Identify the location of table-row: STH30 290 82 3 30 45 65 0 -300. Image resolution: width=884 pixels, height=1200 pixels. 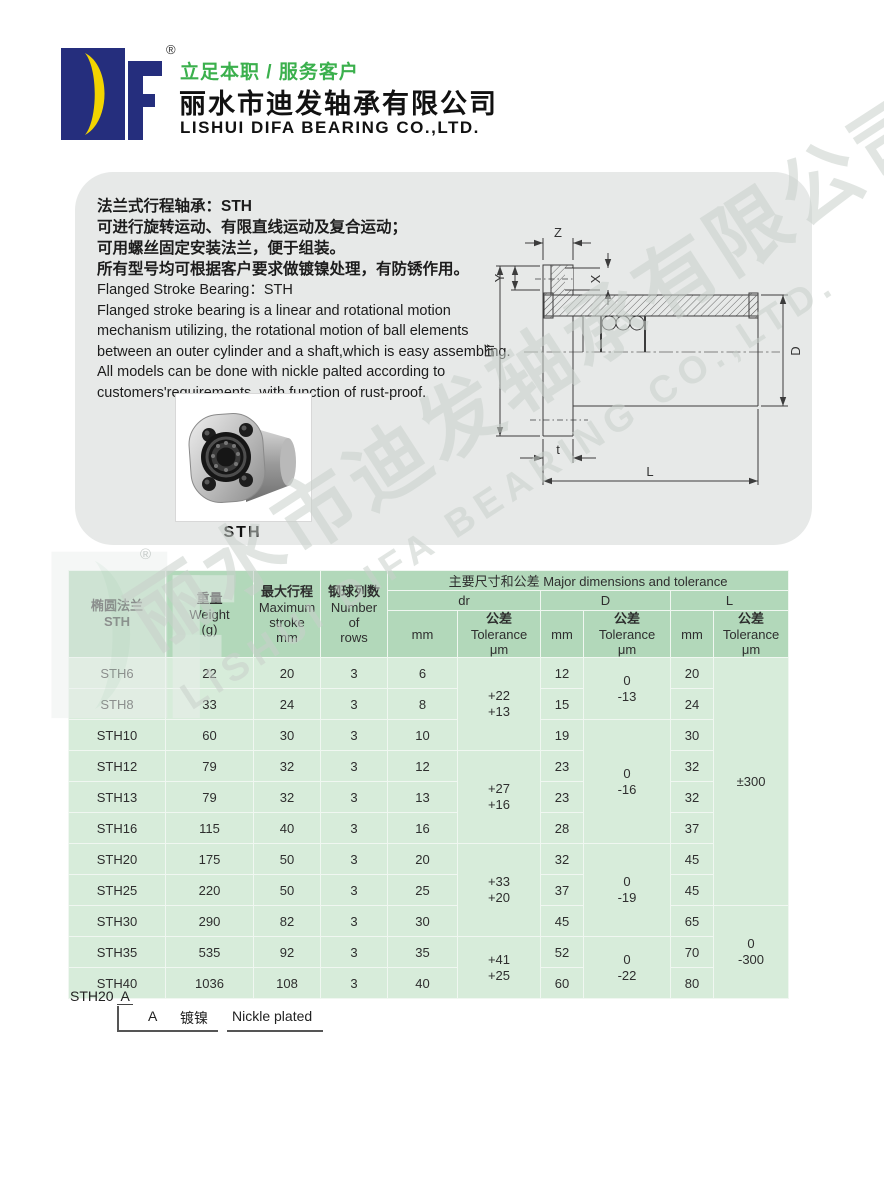
(429, 952).